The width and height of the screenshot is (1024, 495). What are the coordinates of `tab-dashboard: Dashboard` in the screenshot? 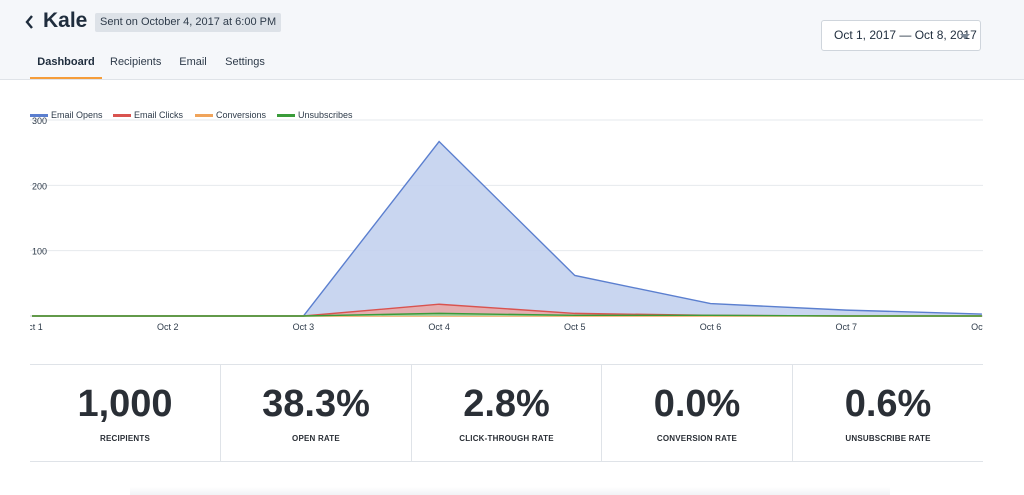 It's located at (66, 64).